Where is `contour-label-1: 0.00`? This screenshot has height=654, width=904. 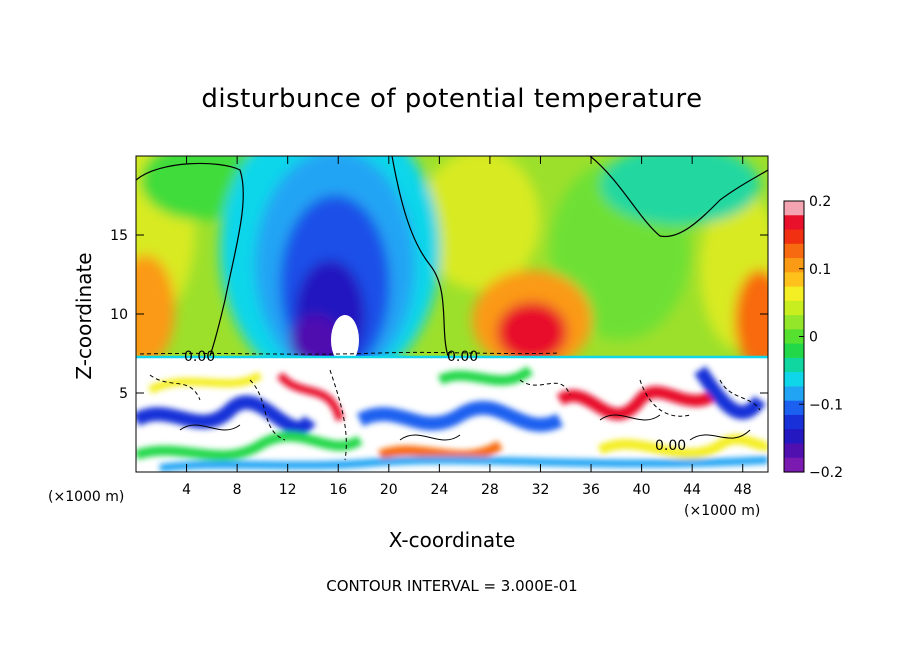
contour-label-1: 0.00 is located at coordinates (199, 357).